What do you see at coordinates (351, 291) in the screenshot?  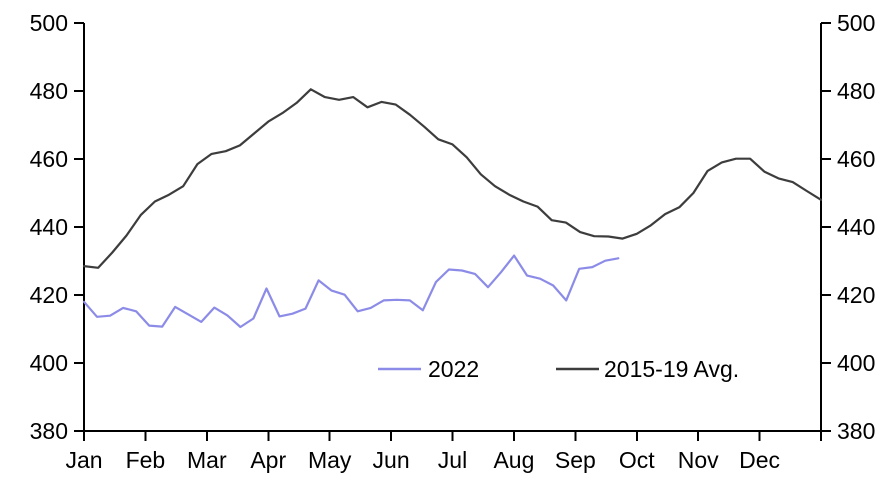 I see `series-line-2022` at bounding box center [351, 291].